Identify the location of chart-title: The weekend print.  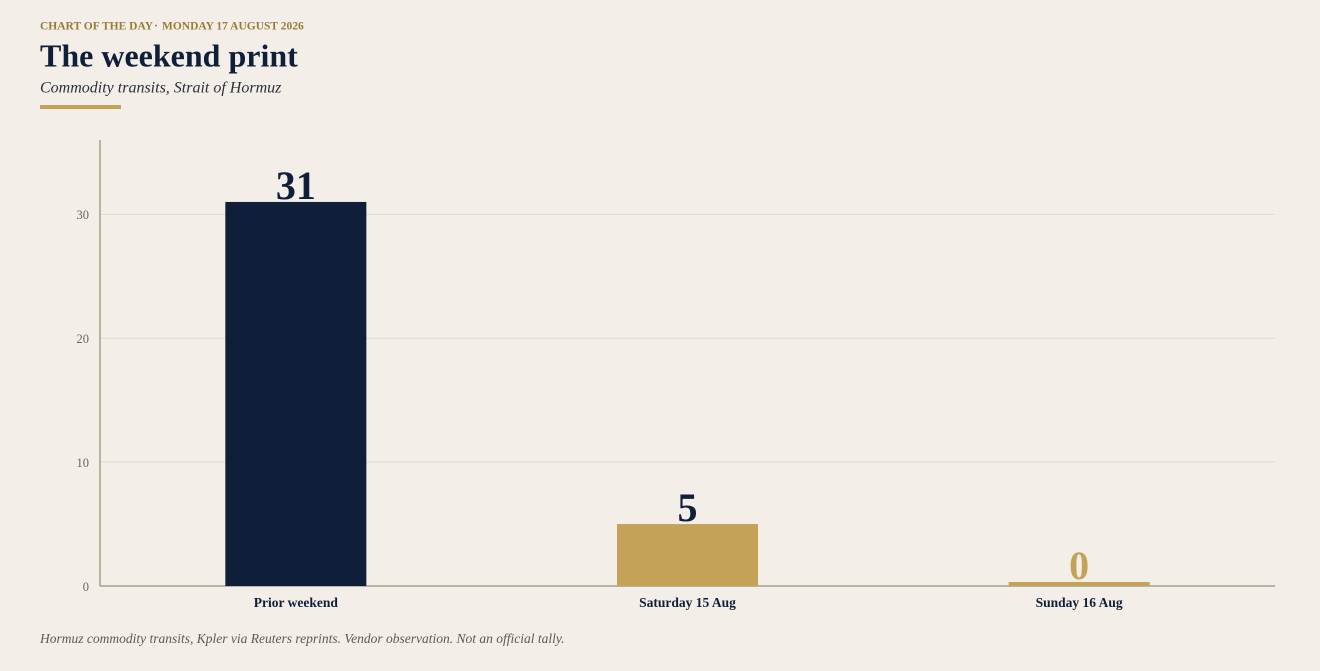
(169, 55).